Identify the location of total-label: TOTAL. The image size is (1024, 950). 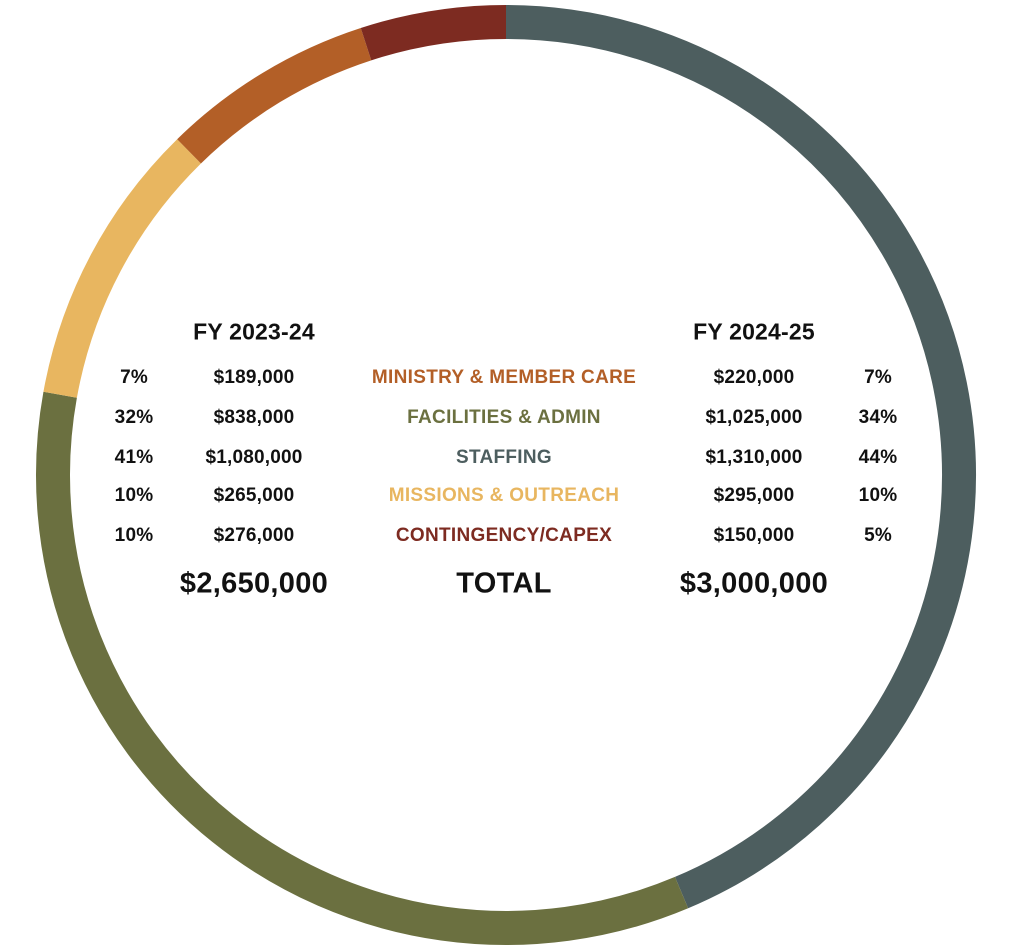
(504, 583).